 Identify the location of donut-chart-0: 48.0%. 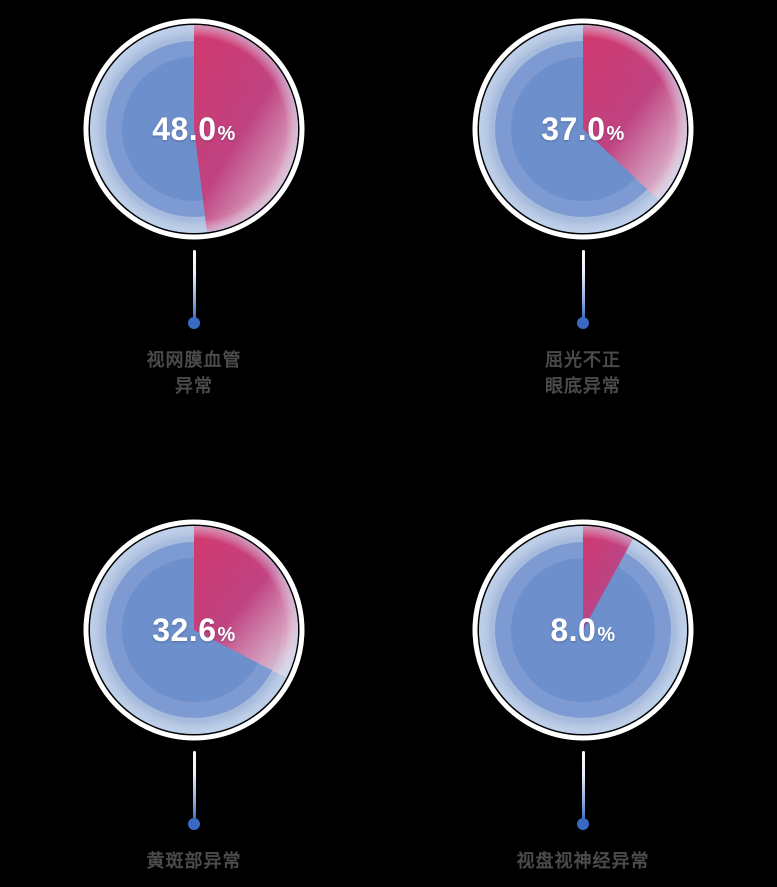
(194, 129).